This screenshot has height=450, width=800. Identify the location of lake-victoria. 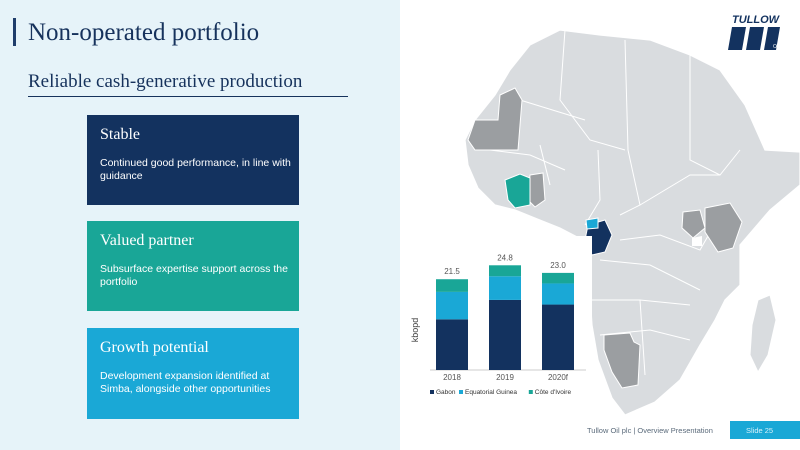
(697, 241).